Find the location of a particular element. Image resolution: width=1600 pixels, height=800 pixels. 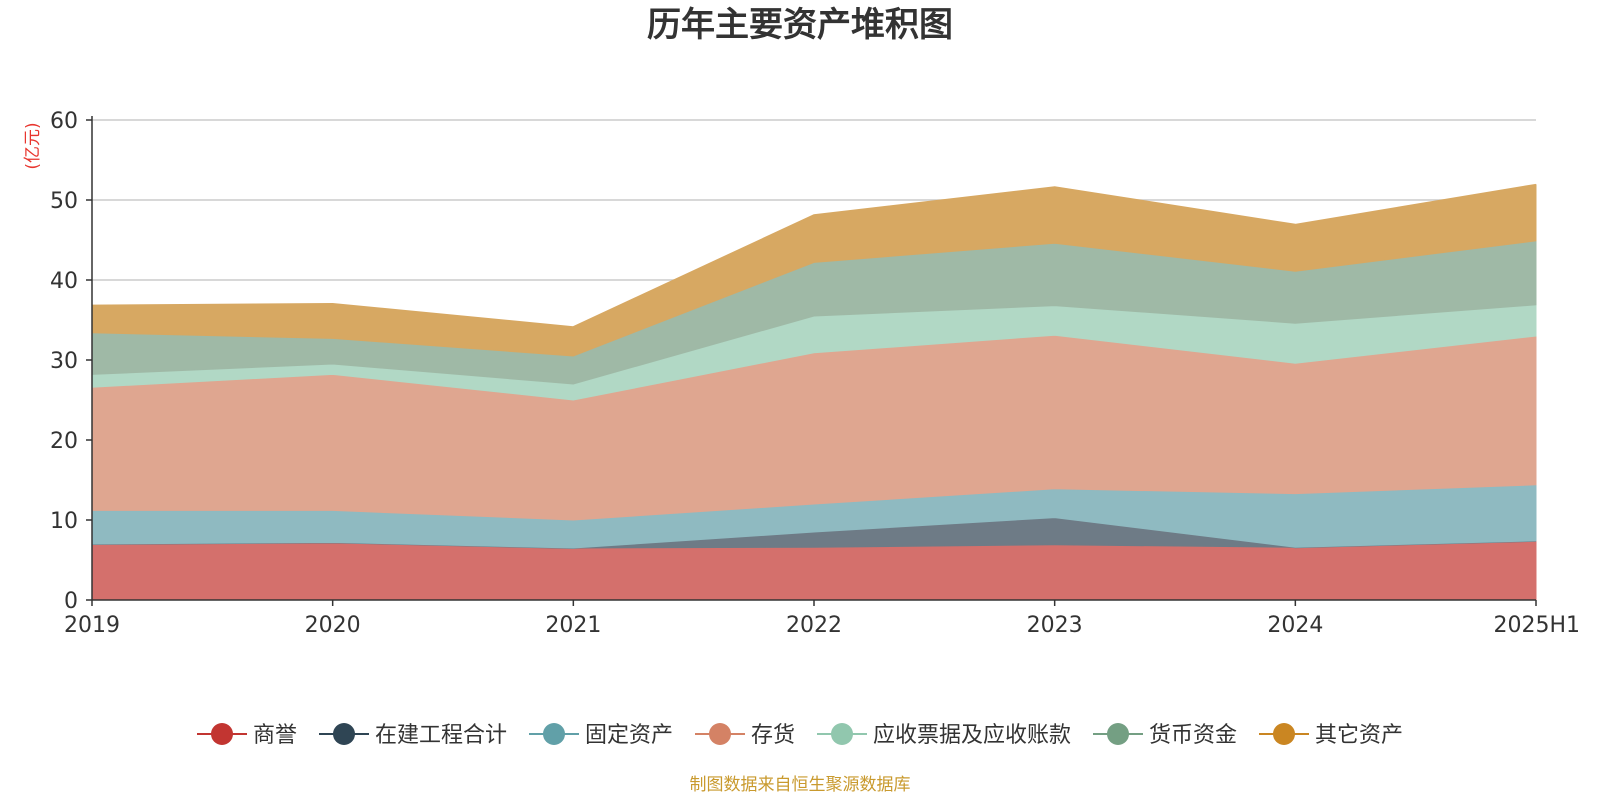

legend-label: 在建工程合计 is located at coordinates (441, 735).